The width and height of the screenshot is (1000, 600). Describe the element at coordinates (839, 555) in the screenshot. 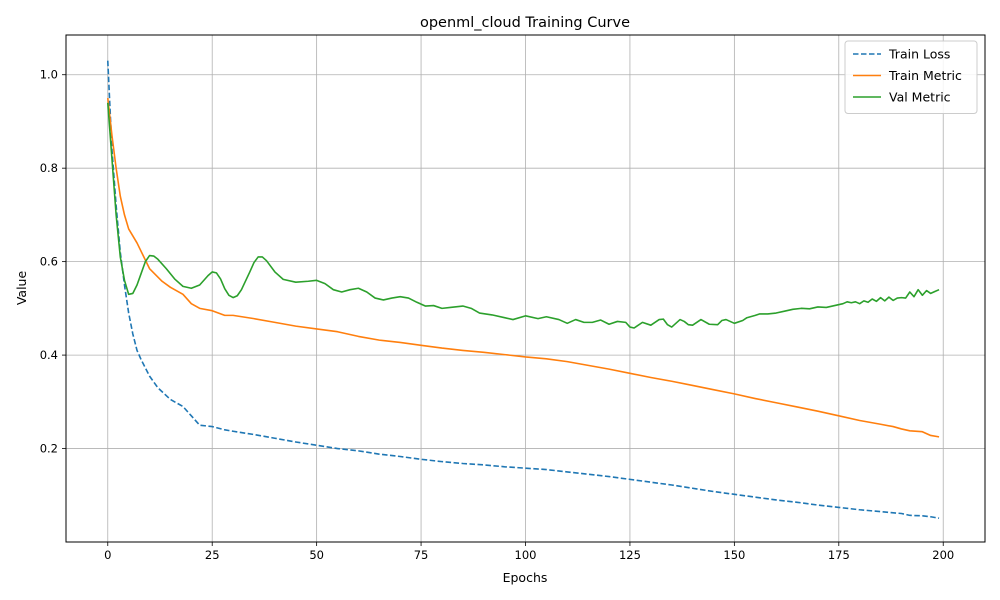

I see `x-tick-label: 175` at that location.